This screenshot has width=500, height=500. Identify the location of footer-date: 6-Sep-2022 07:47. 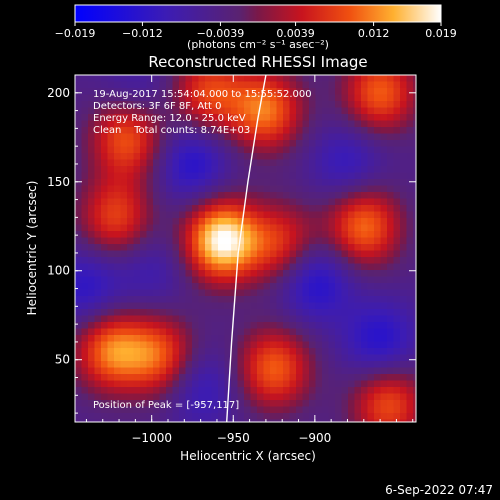
(439, 490).